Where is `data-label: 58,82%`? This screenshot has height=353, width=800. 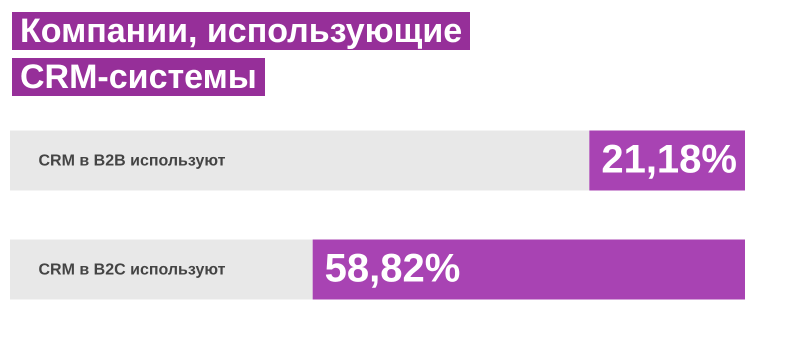 data-label: 58,82% is located at coordinates (392, 268).